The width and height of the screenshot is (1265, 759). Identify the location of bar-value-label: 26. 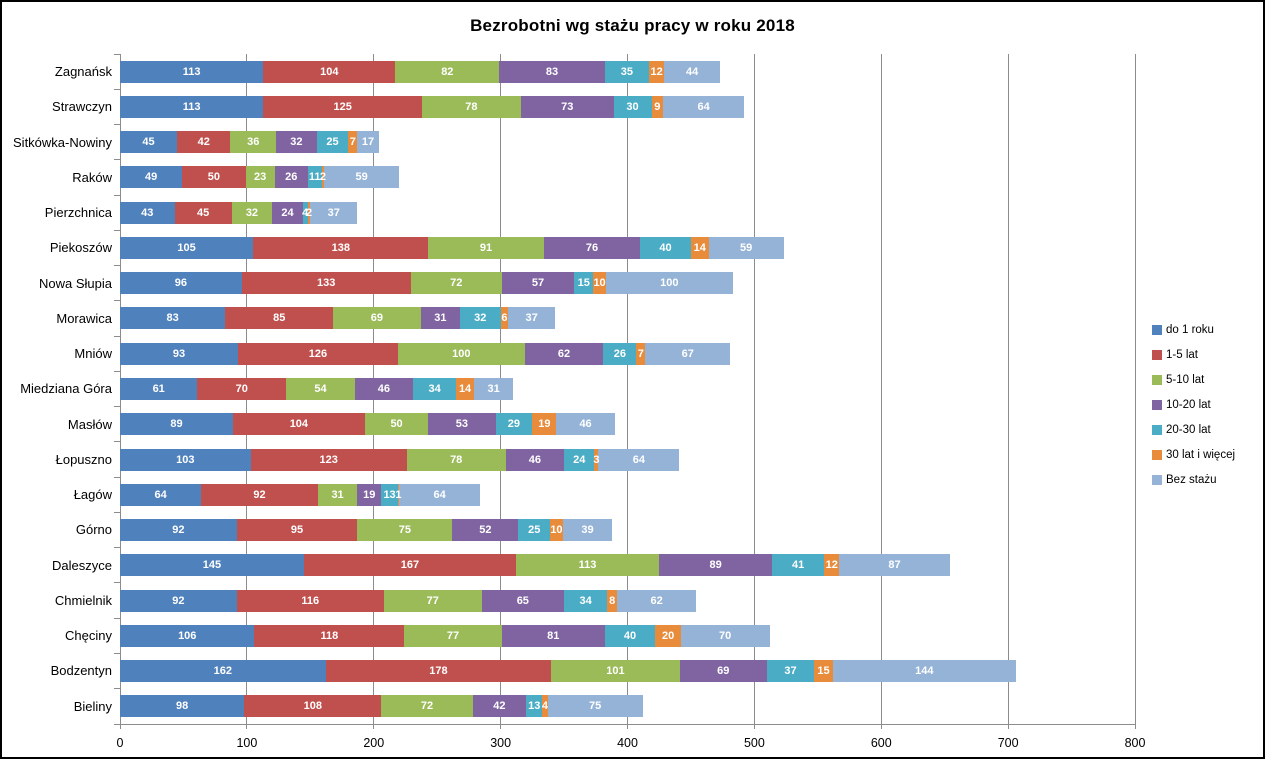
(291, 177).